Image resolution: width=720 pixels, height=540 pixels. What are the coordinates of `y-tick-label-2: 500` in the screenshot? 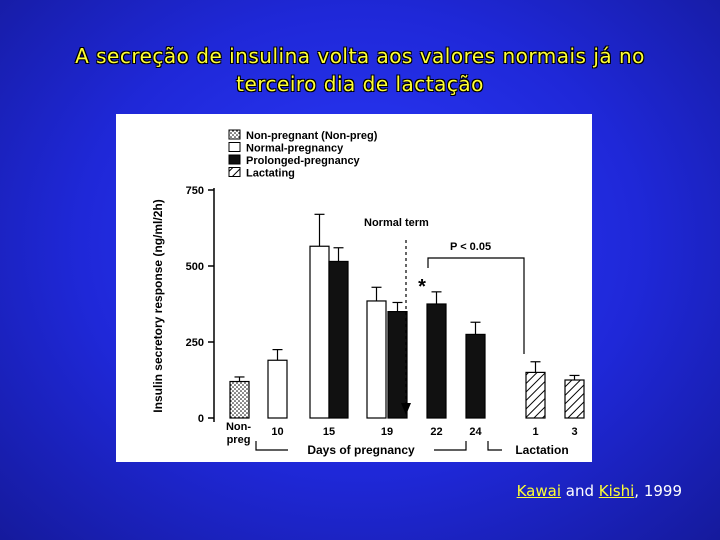 It's located at (195, 267).